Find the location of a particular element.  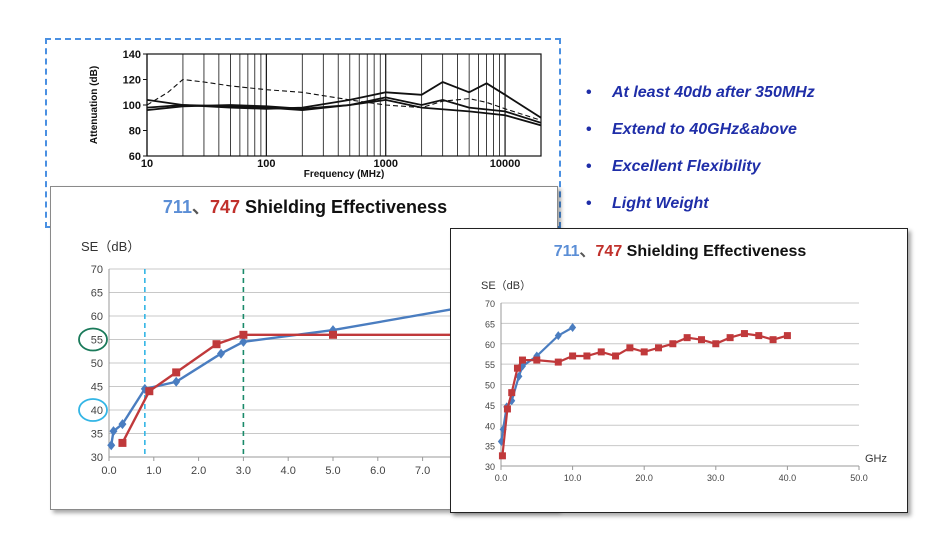

y-tick-label: 40 is located at coordinates (490, 426).